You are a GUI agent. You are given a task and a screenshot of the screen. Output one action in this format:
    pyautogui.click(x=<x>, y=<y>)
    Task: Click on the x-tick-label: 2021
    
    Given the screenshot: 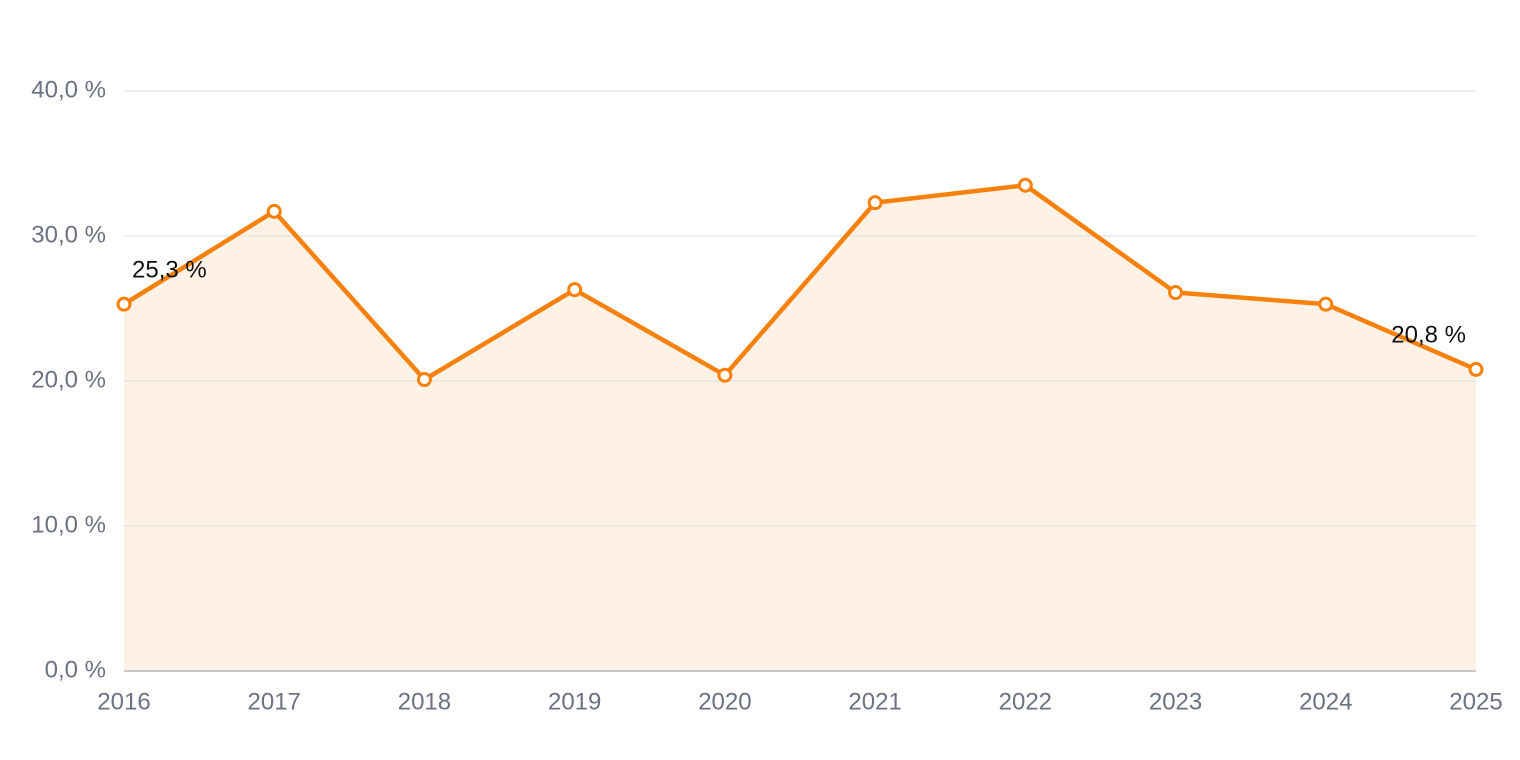 What is the action you would take?
    pyautogui.click(x=874, y=701)
    